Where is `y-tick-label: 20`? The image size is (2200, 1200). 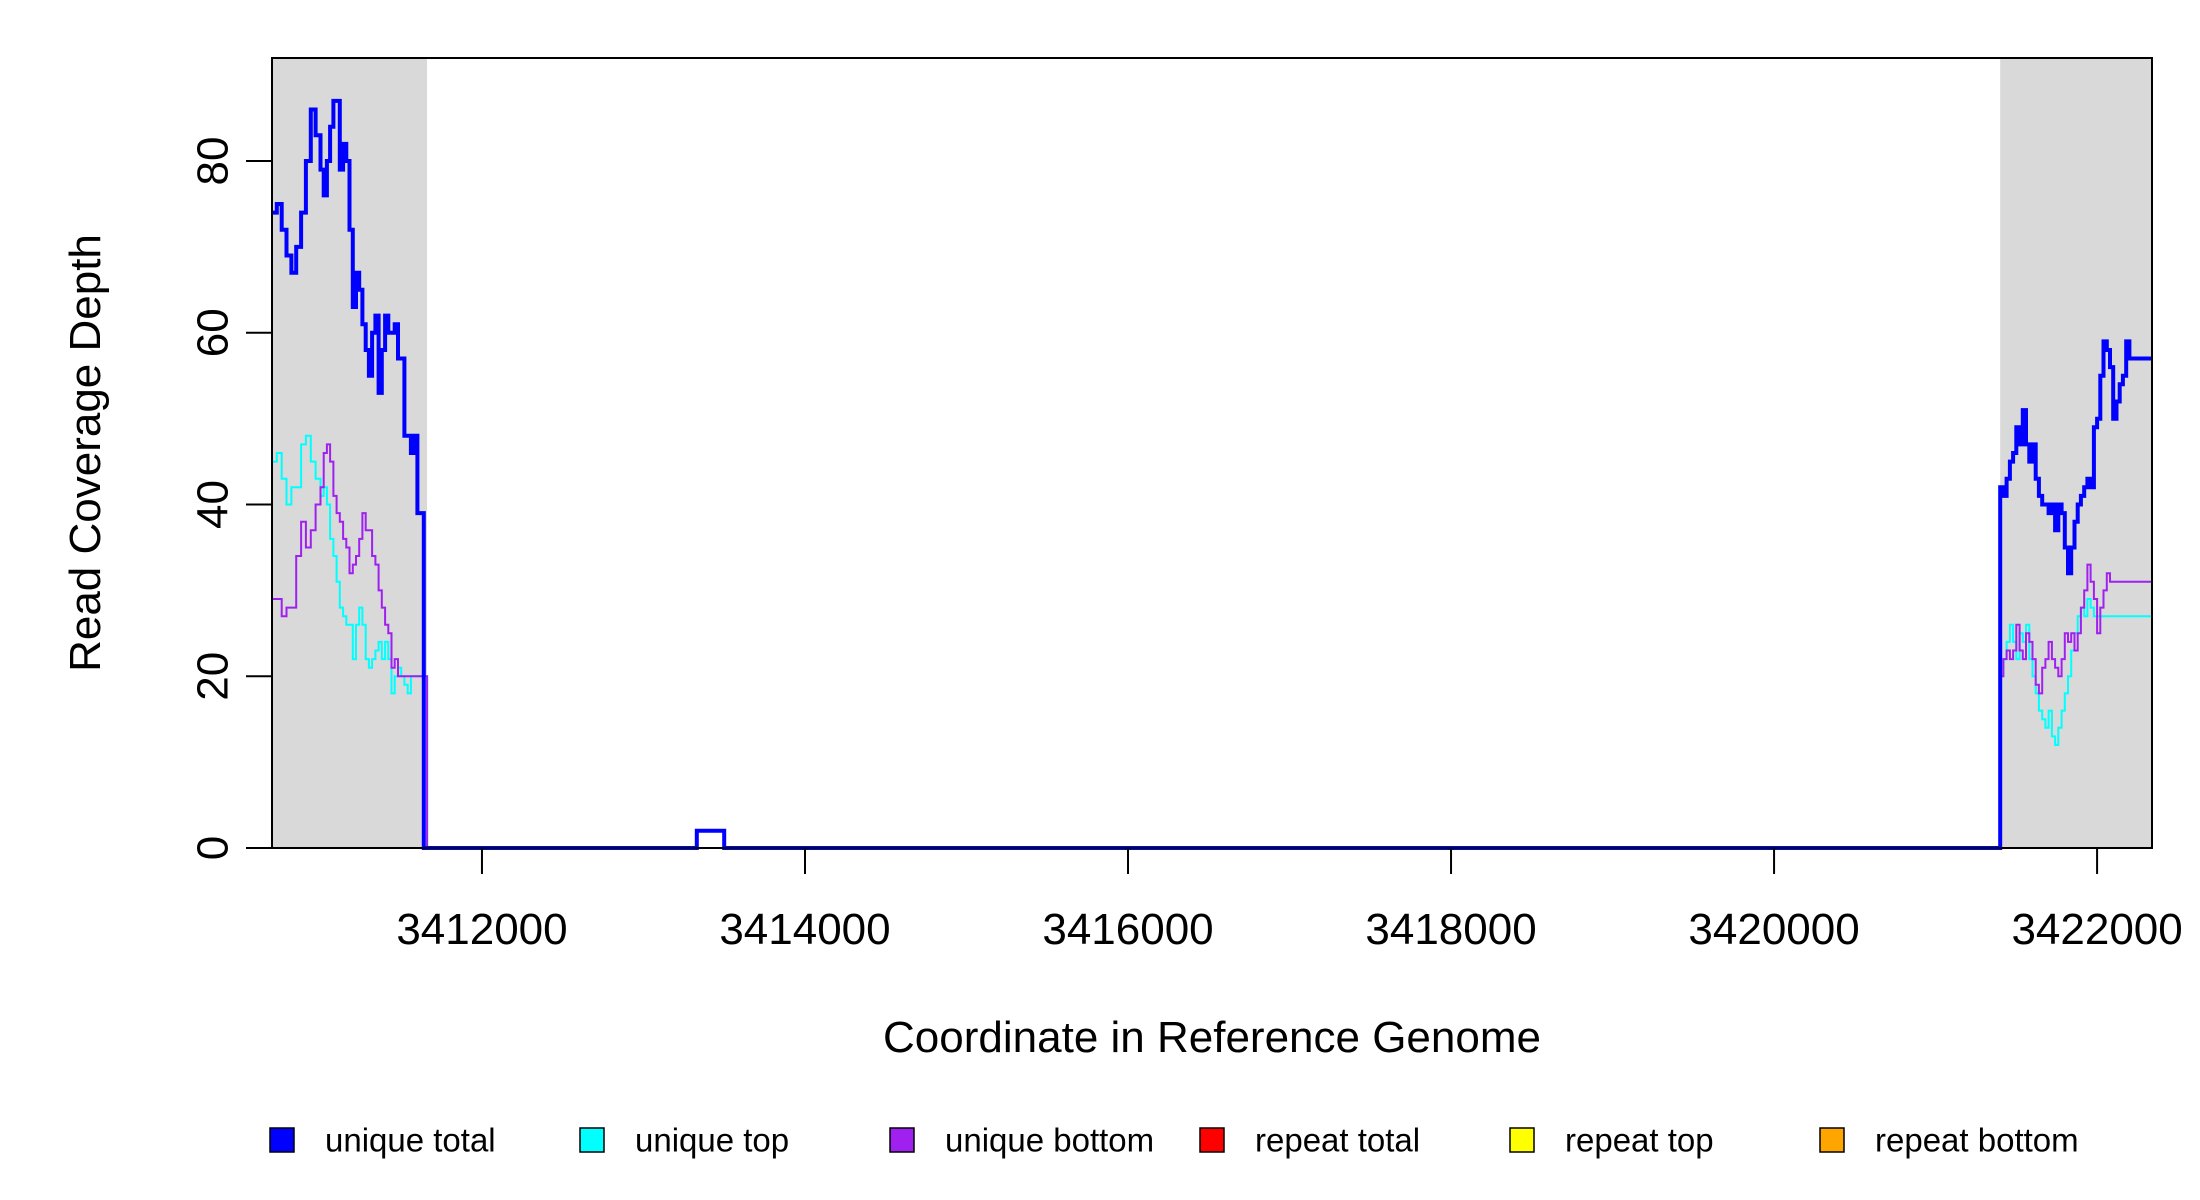 y-tick-label: 20 is located at coordinates (212, 676).